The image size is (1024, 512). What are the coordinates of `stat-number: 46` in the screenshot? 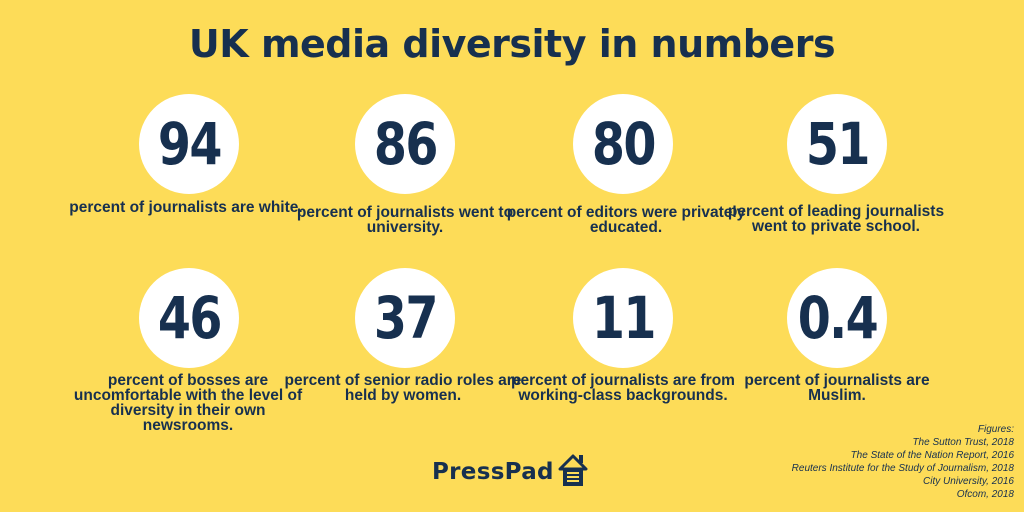 It's located at (190, 318).